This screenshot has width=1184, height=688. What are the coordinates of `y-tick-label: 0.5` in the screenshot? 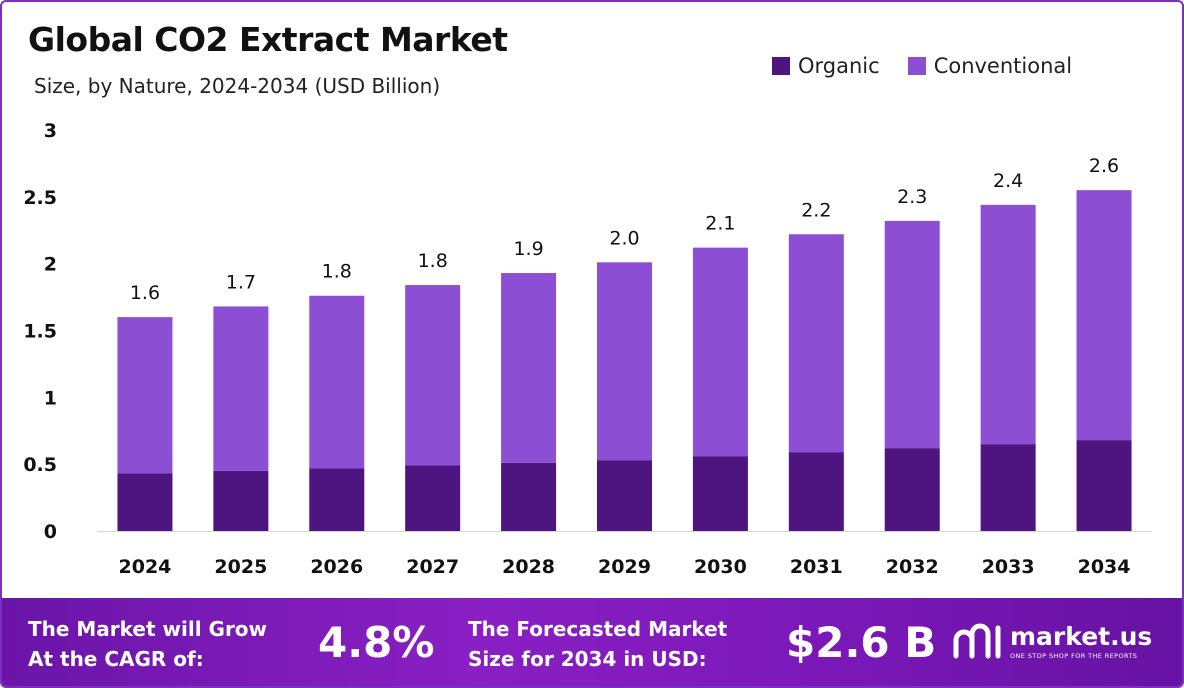 It's located at (40, 465).